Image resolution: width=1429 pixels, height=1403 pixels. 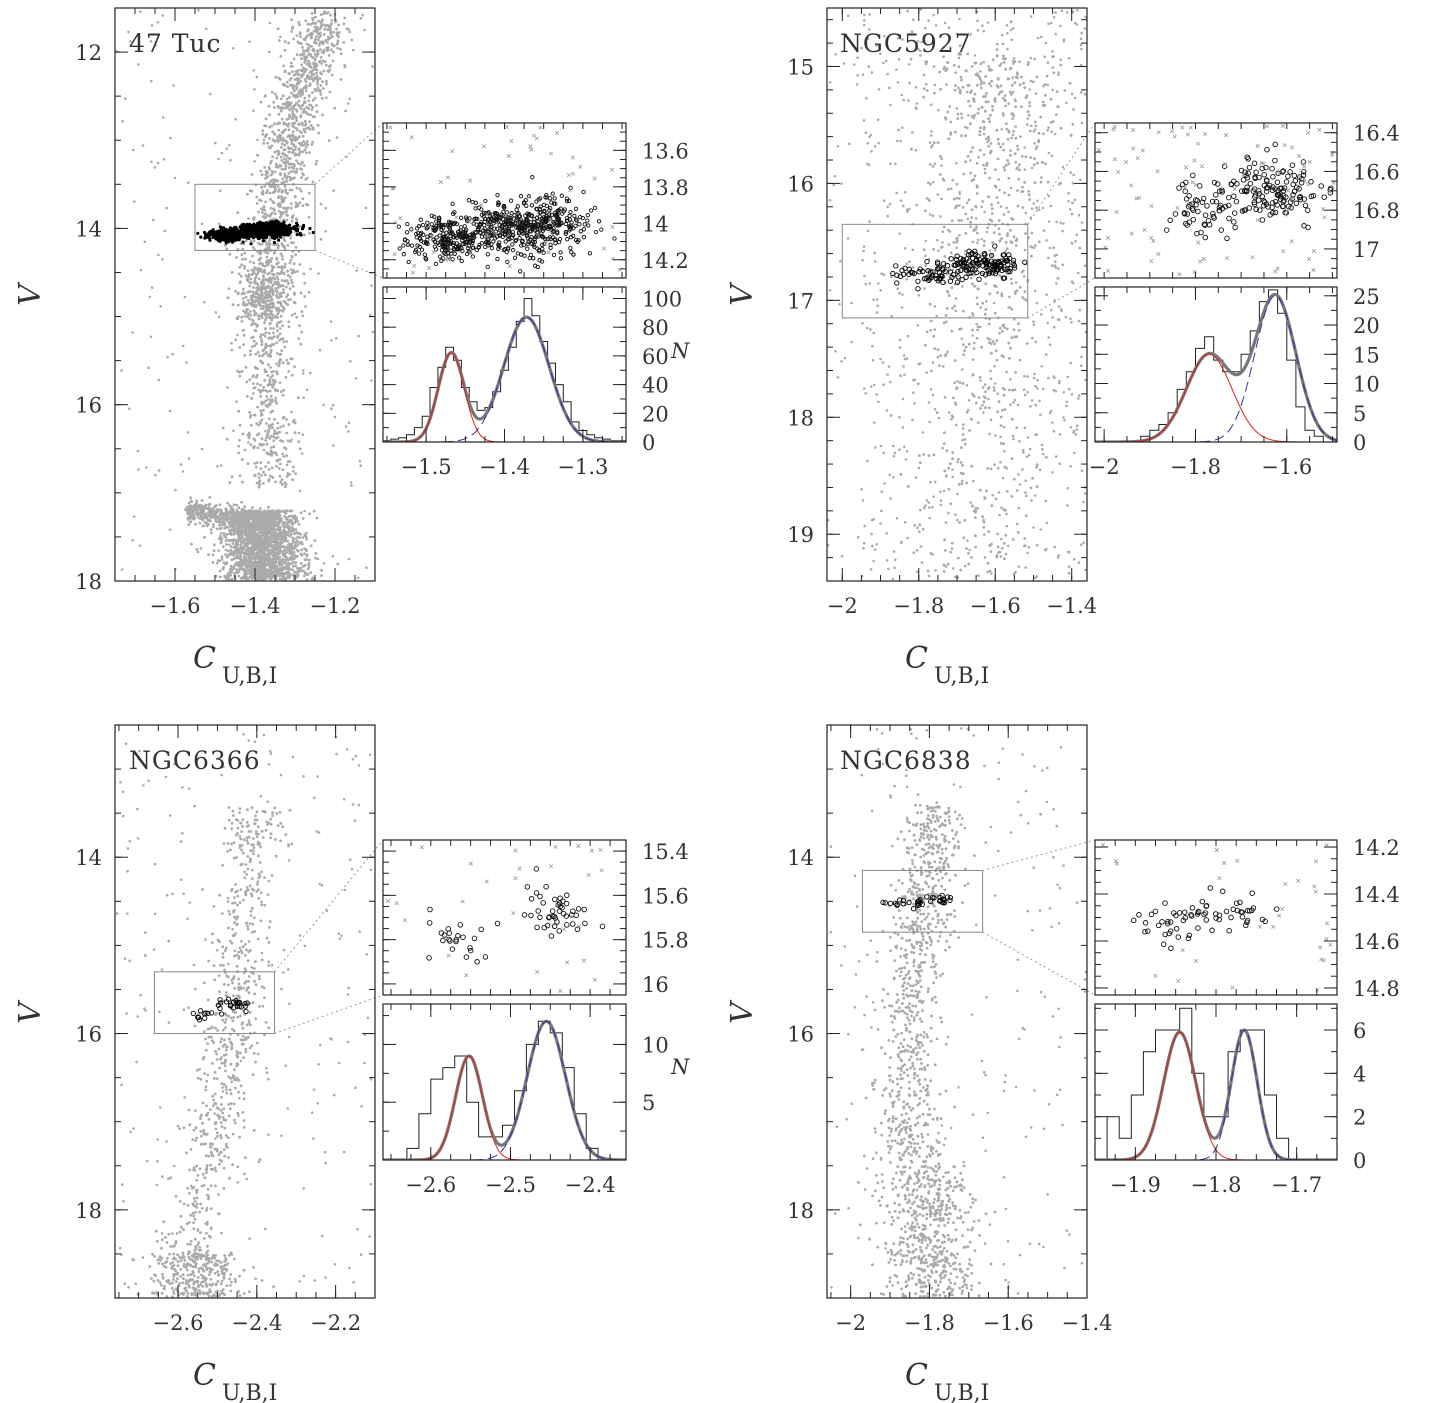 What do you see at coordinates (243, 242) in the screenshot?
I see `selected-star` at bounding box center [243, 242].